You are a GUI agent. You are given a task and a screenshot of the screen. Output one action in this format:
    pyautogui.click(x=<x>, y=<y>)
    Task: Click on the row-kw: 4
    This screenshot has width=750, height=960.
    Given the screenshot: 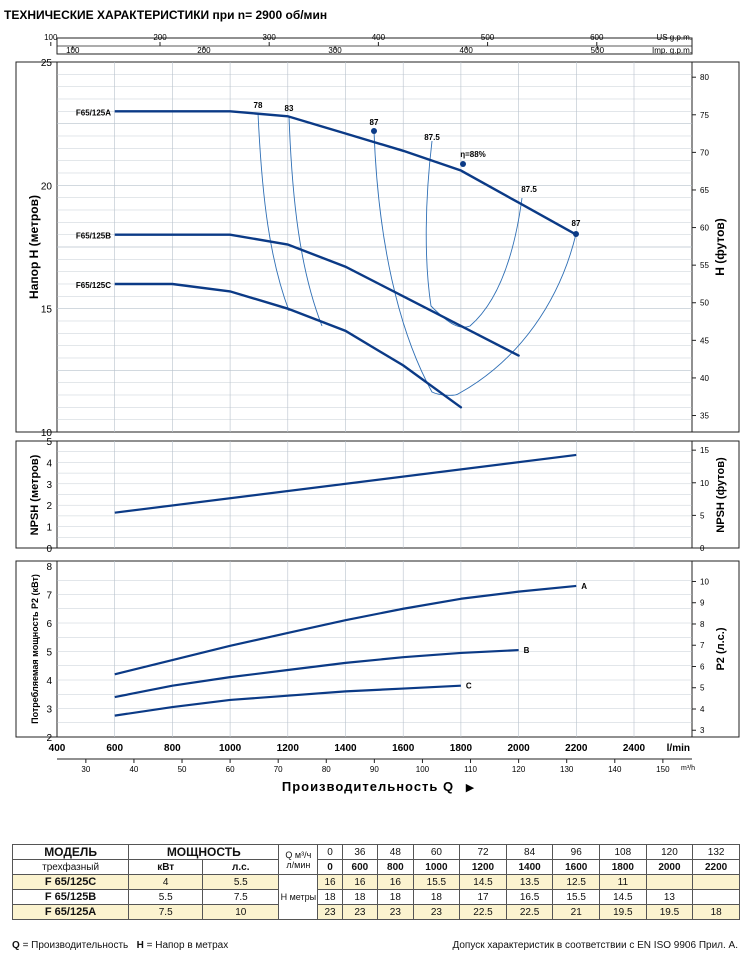 What is the action you would take?
    pyautogui.click(x=166, y=882)
    